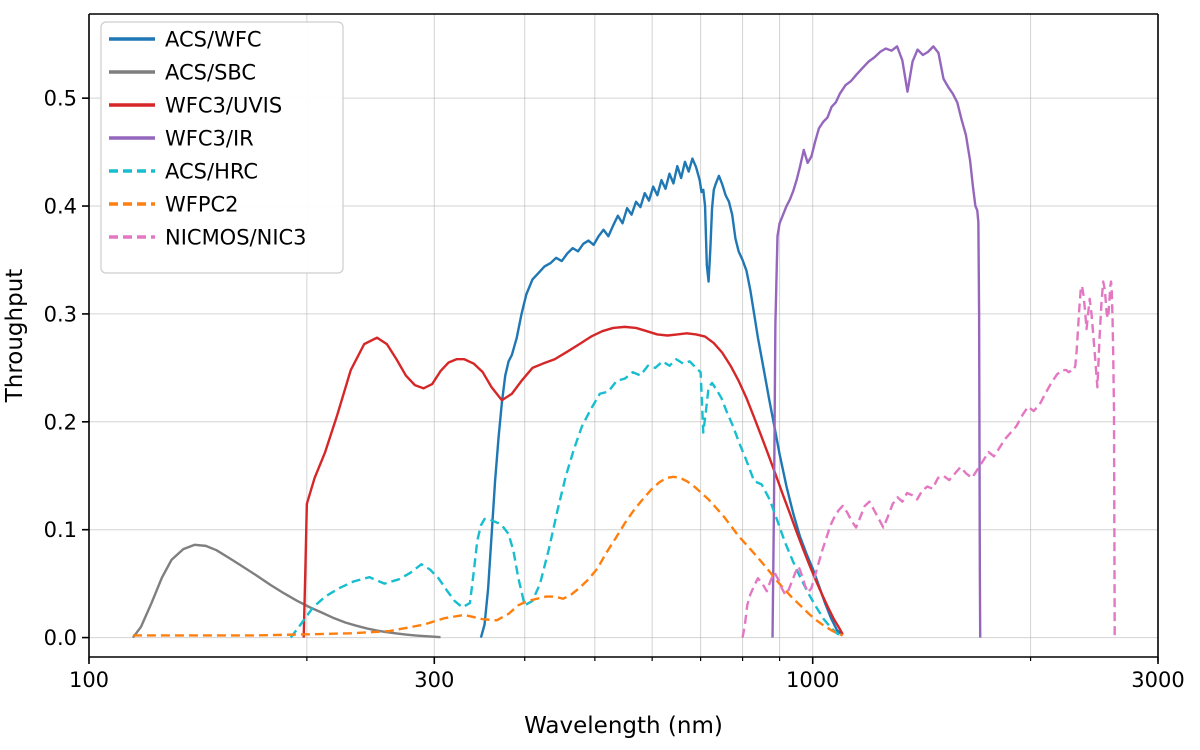 The height and width of the screenshot is (750, 1200). What do you see at coordinates (60, 207) in the screenshot?
I see `y-tick-label: 0.4` at bounding box center [60, 207].